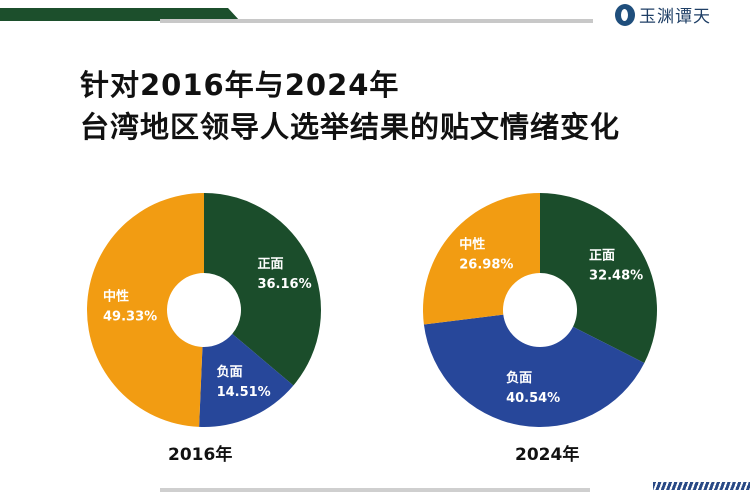 This screenshot has width=750, height=497. I want to click on header-bar, so click(120, 14).